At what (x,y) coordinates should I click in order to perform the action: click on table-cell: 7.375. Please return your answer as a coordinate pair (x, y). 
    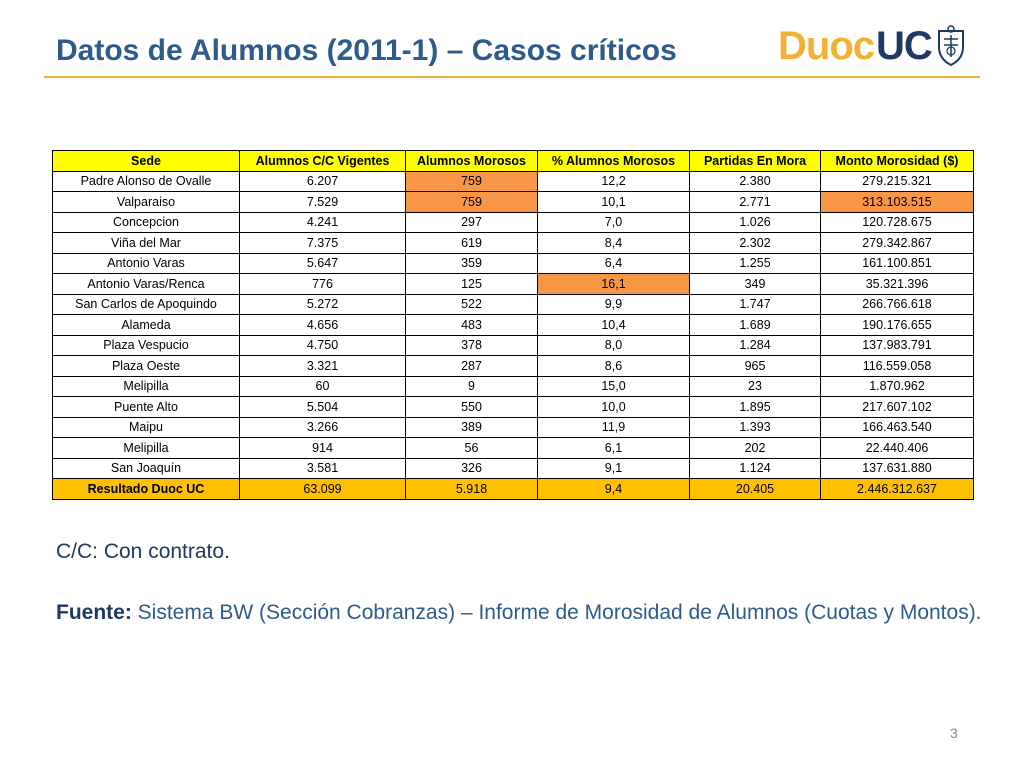
    Looking at the image, I should click on (322, 243).